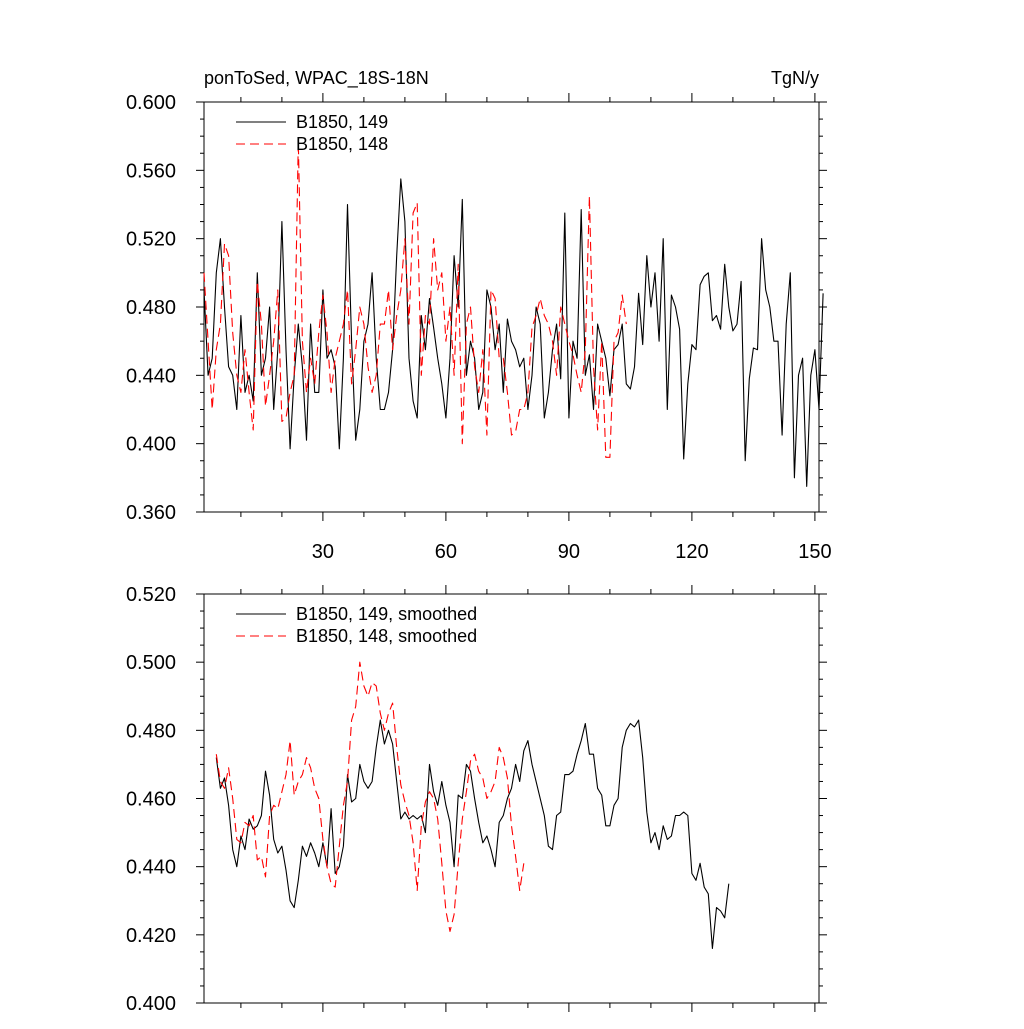 This screenshot has width=1024, height=1029. Describe the element at coordinates (316, 78) in the screenshot. I see `chart-title: ponToSed, WPAC_18S-18N` at that location.